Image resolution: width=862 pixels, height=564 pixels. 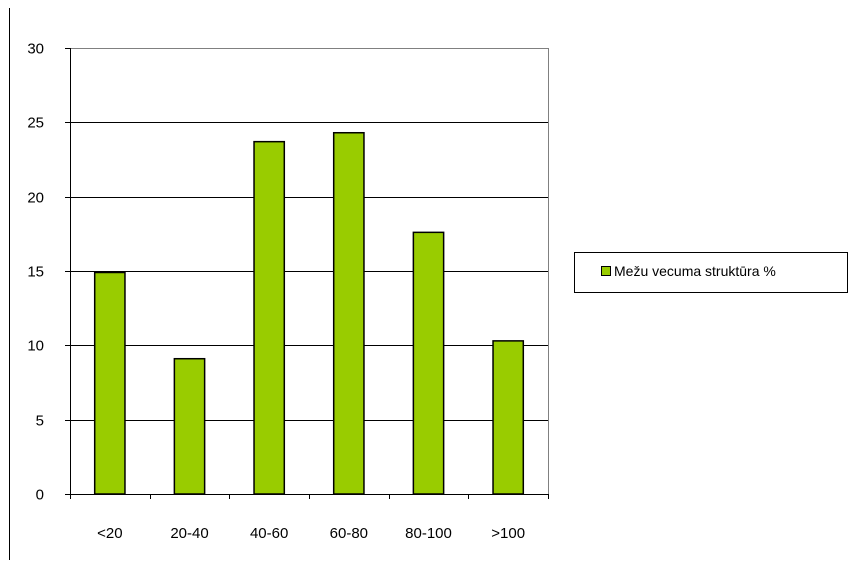 I want to click on bar->100, so click(x=508, y=417).